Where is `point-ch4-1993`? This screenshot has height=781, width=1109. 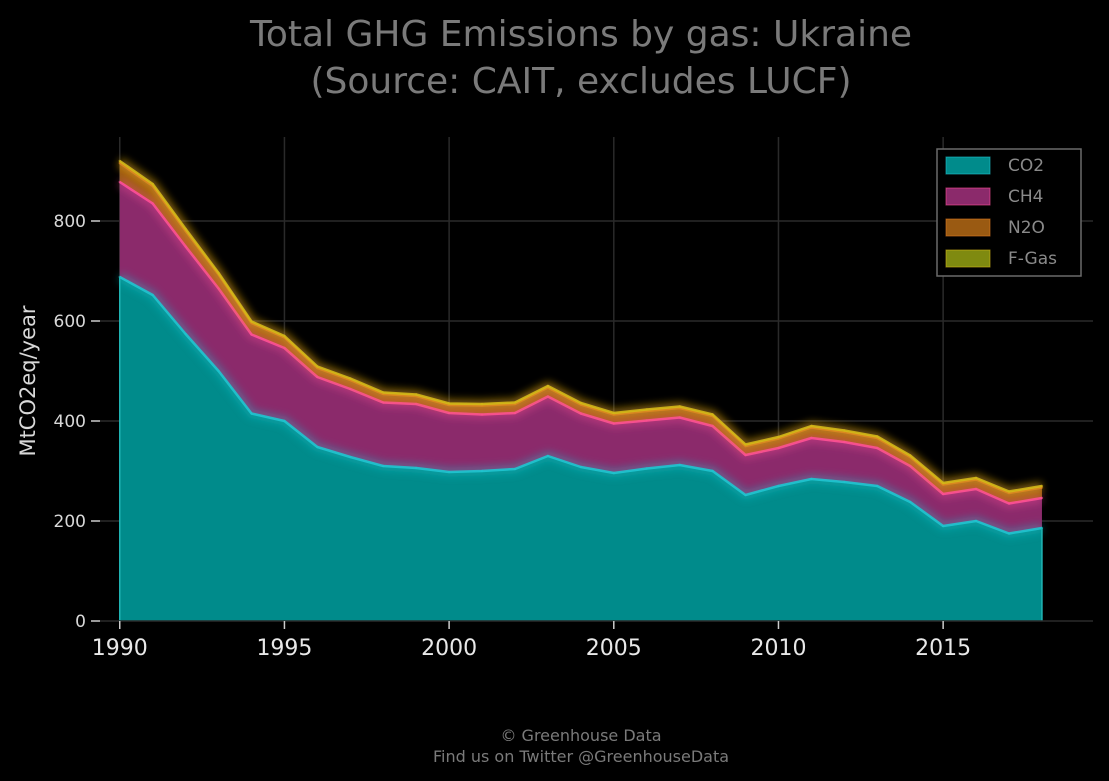
point-ch4-1993 is located at coordinates (218, 288).